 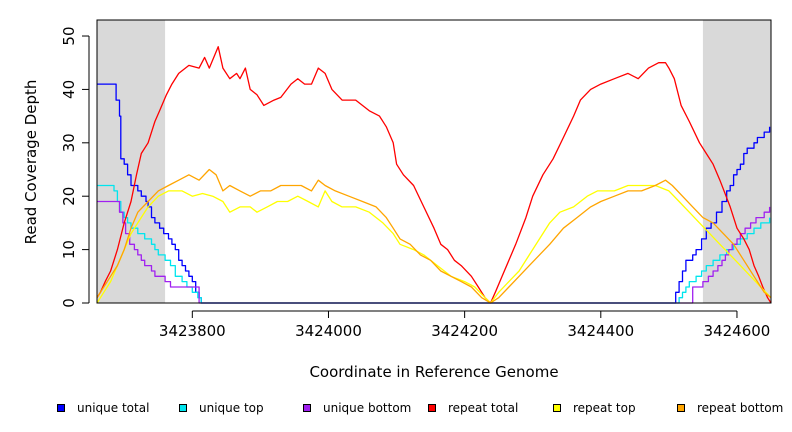 I want to click on legend-item-repeat-top: repeat top, so click(x=594, y=408).